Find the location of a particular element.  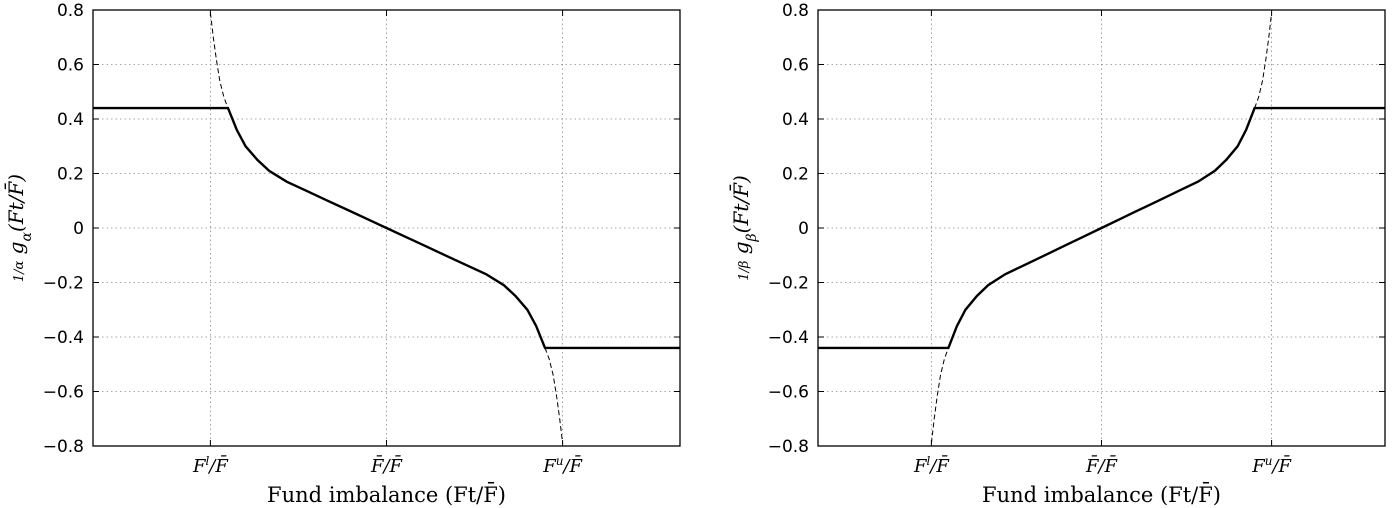

y-axis-label: 1/α gα(Ft/F̄) is located at coordinates (19, 228).